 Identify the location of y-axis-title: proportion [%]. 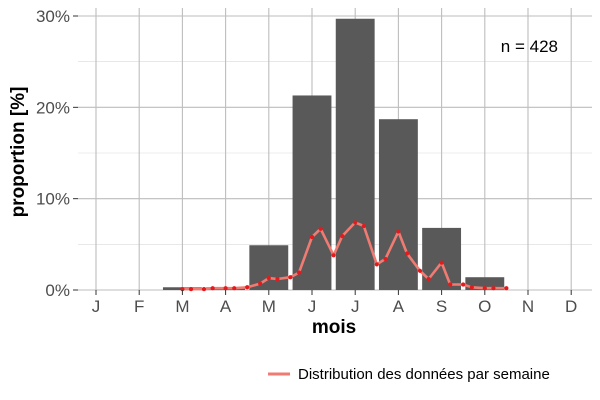
(18, 152).